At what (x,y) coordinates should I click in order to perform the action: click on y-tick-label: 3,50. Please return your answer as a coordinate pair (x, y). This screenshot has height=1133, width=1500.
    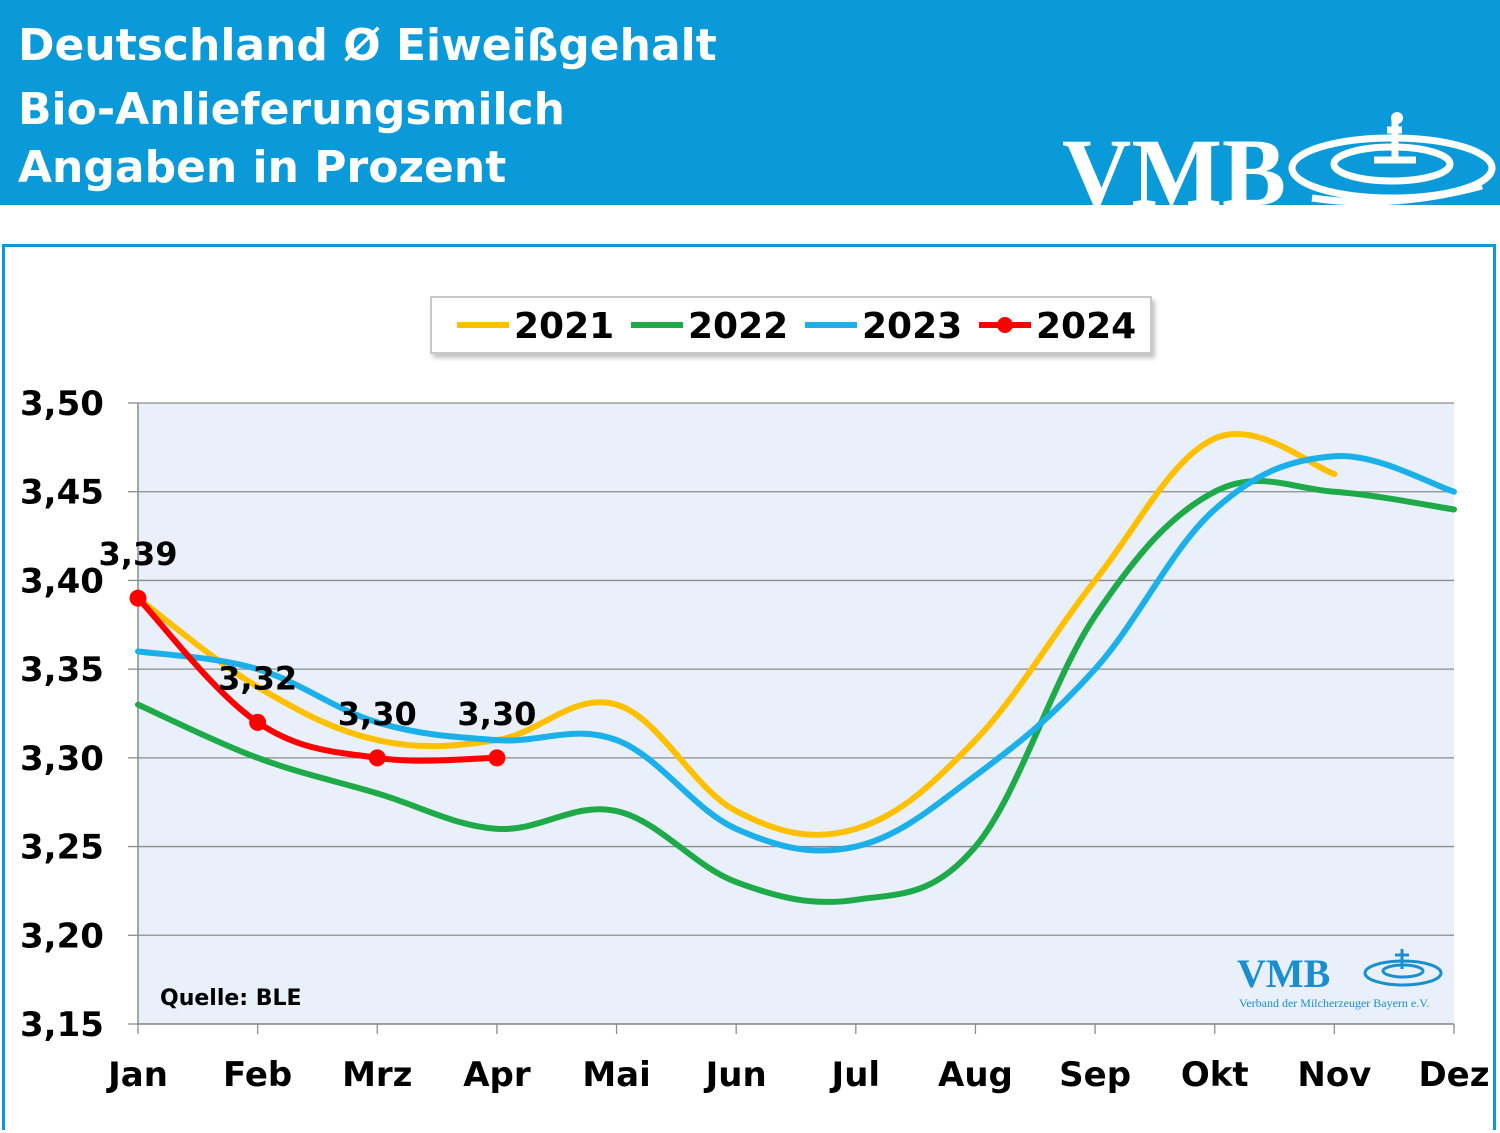
    Looking at the image, I should click on (62, 404).